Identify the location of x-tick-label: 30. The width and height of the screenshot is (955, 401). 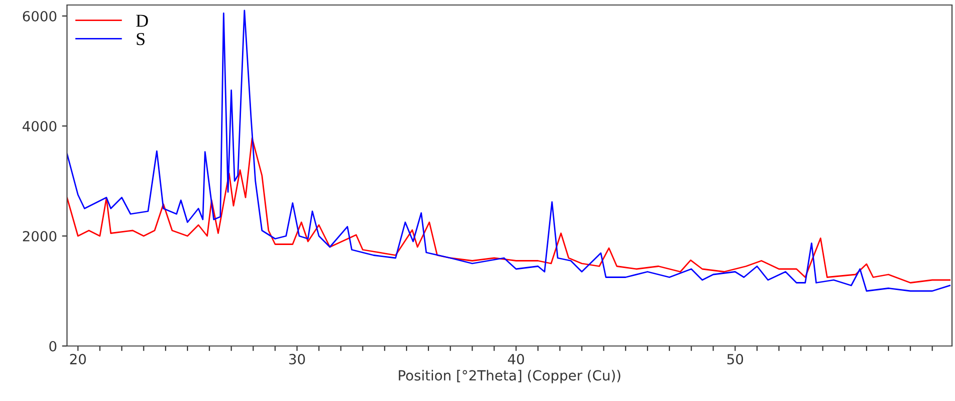
(297, 359).